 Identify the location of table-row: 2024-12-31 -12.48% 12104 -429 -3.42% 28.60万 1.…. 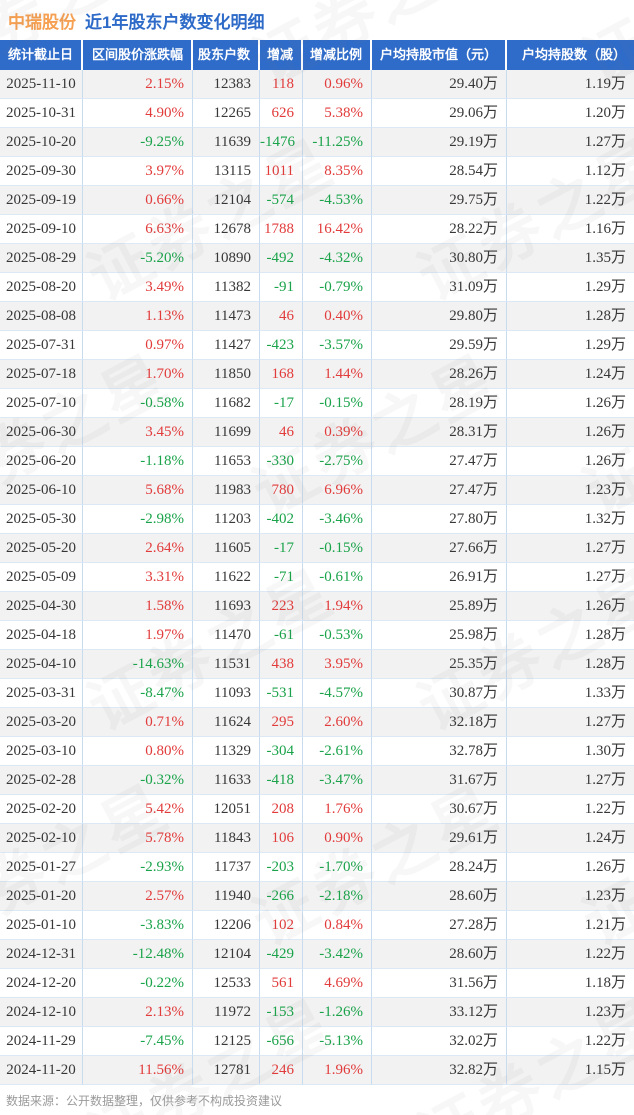
(317, 954).